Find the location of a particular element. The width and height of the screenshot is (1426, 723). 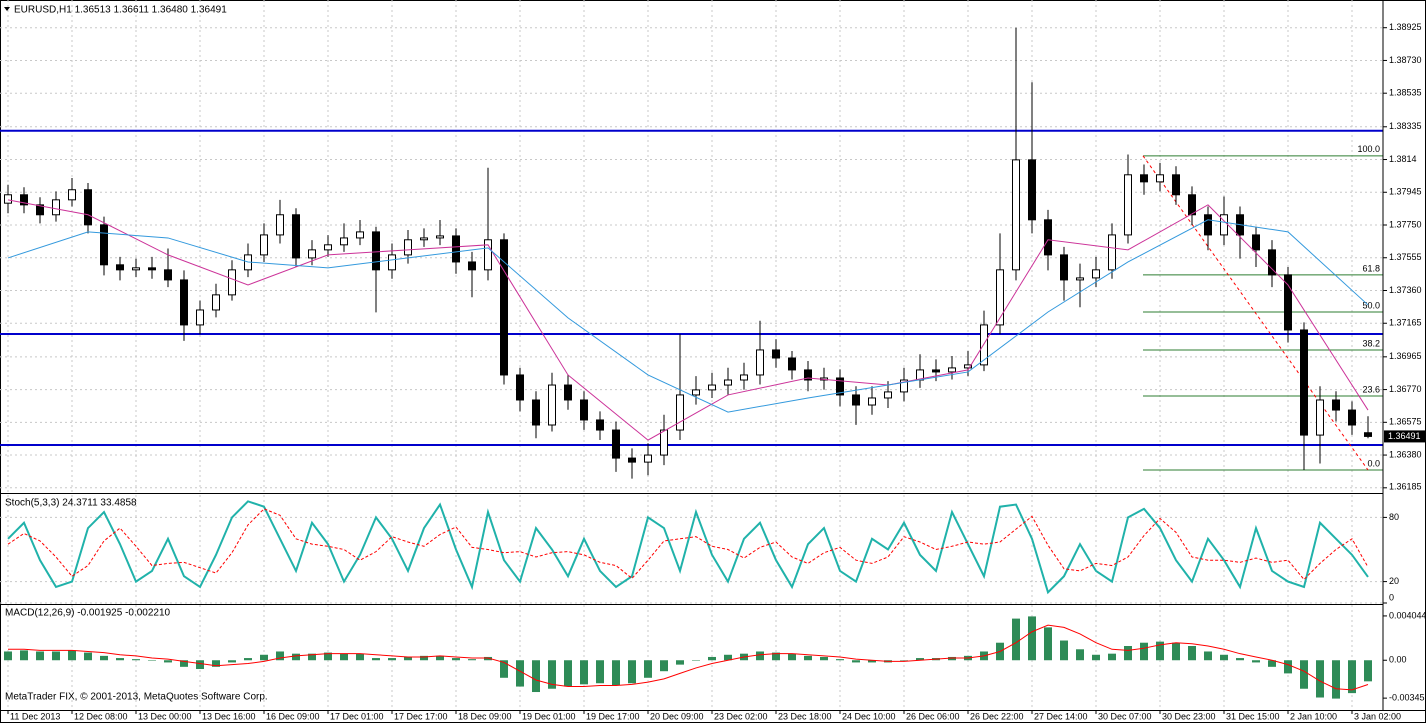

x-tick-label: 19 Dec 17:00 is located at coordinates (613, 716).